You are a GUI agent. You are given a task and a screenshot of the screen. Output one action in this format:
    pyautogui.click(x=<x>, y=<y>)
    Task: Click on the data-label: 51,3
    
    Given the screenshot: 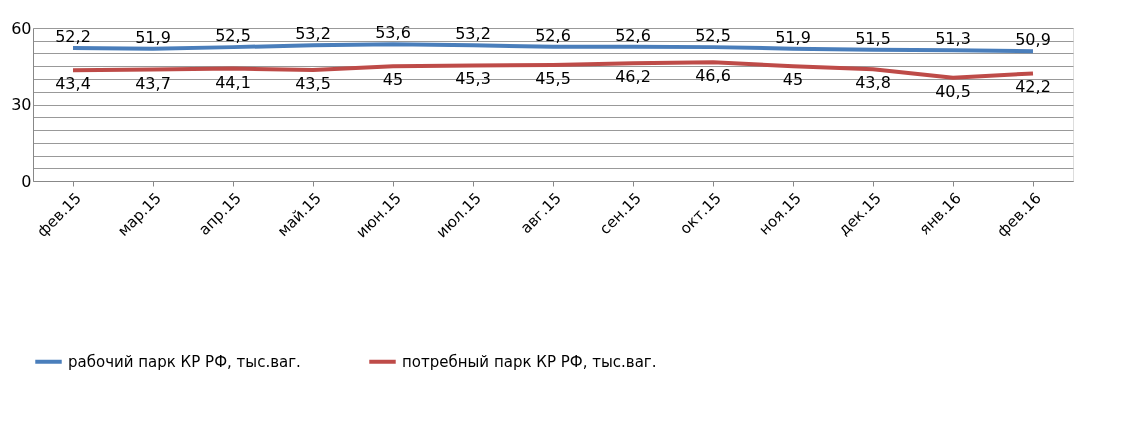 What is the action you would take?
    pyautogui.click(x=953, y=39)
    